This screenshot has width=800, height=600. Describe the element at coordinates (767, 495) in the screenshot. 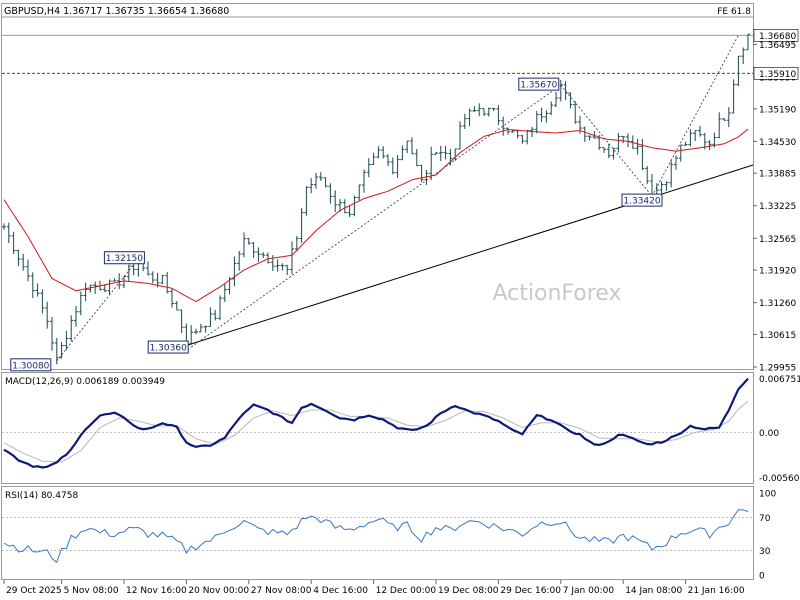

I see `rsi-tick-label: 100` at that location.